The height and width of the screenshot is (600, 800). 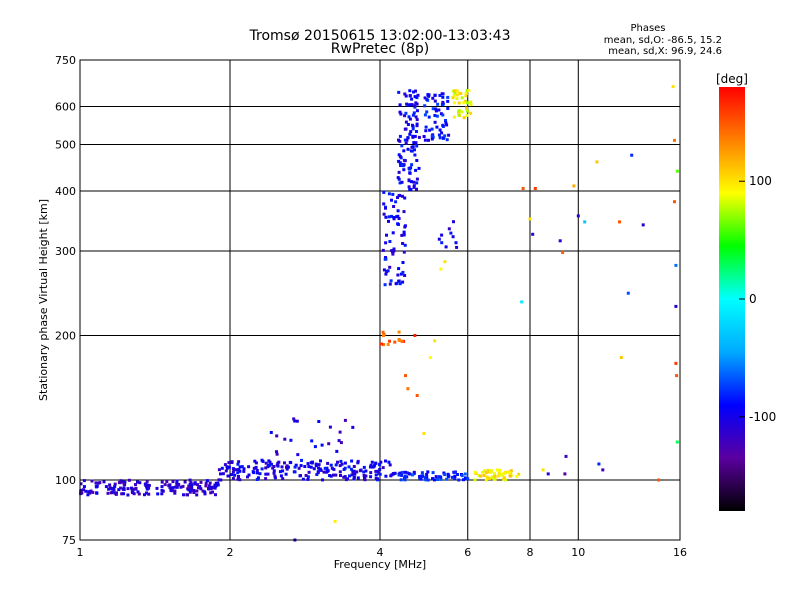 What do you see at coordinates (65, 300) in the screenshot?
I see `y-tick-labels: 75 100 200 300 400 500 600 750` at bounding box center [65, 300].